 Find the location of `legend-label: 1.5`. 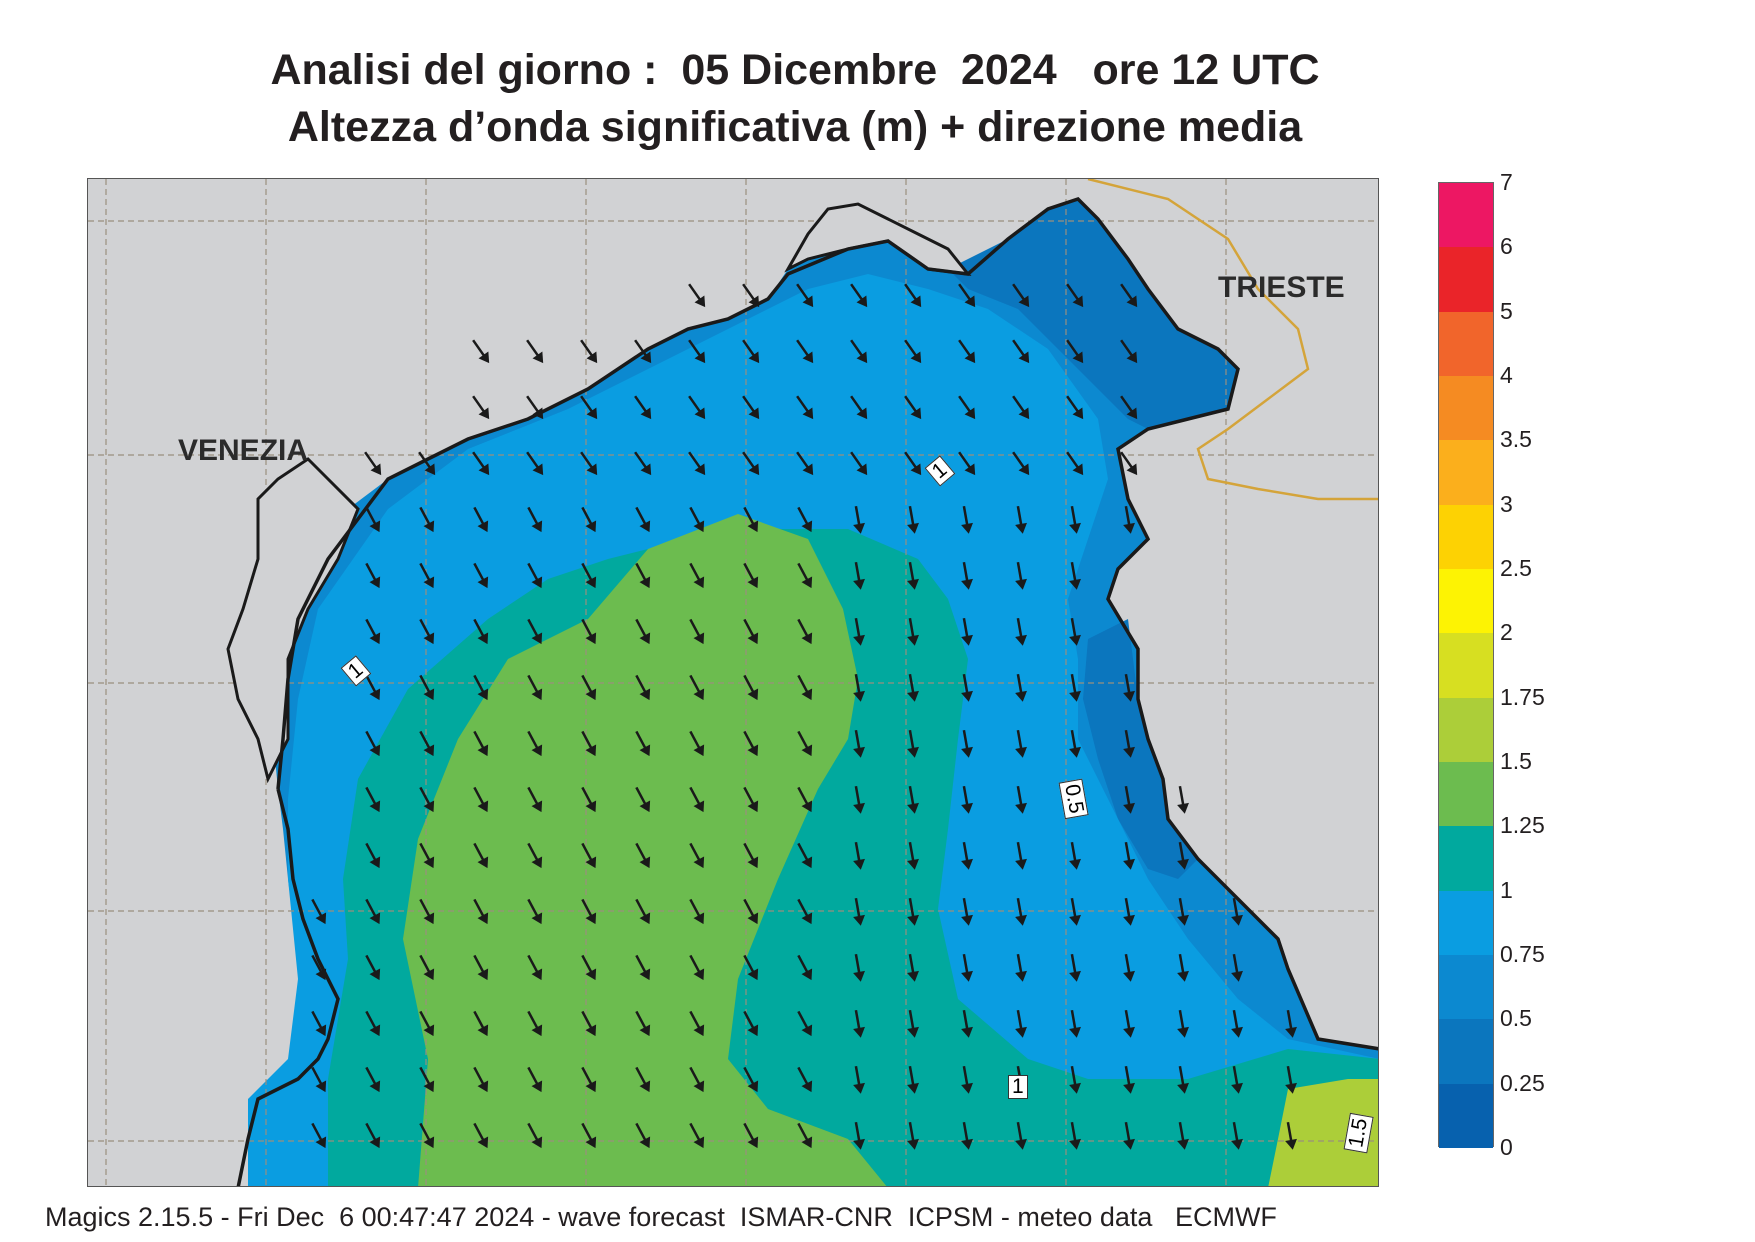

legend-label: 1.5 is located at coordinates (1516, 761).